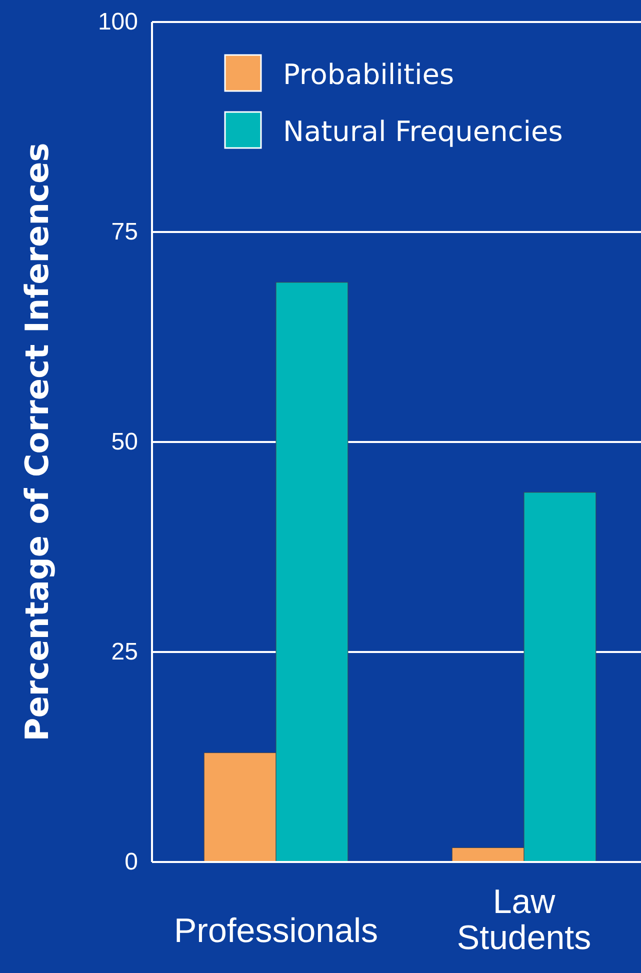  Describe the element at coordinates (524, 920) in the screenshot. I see `x-tick-label: Law Students` at that location.